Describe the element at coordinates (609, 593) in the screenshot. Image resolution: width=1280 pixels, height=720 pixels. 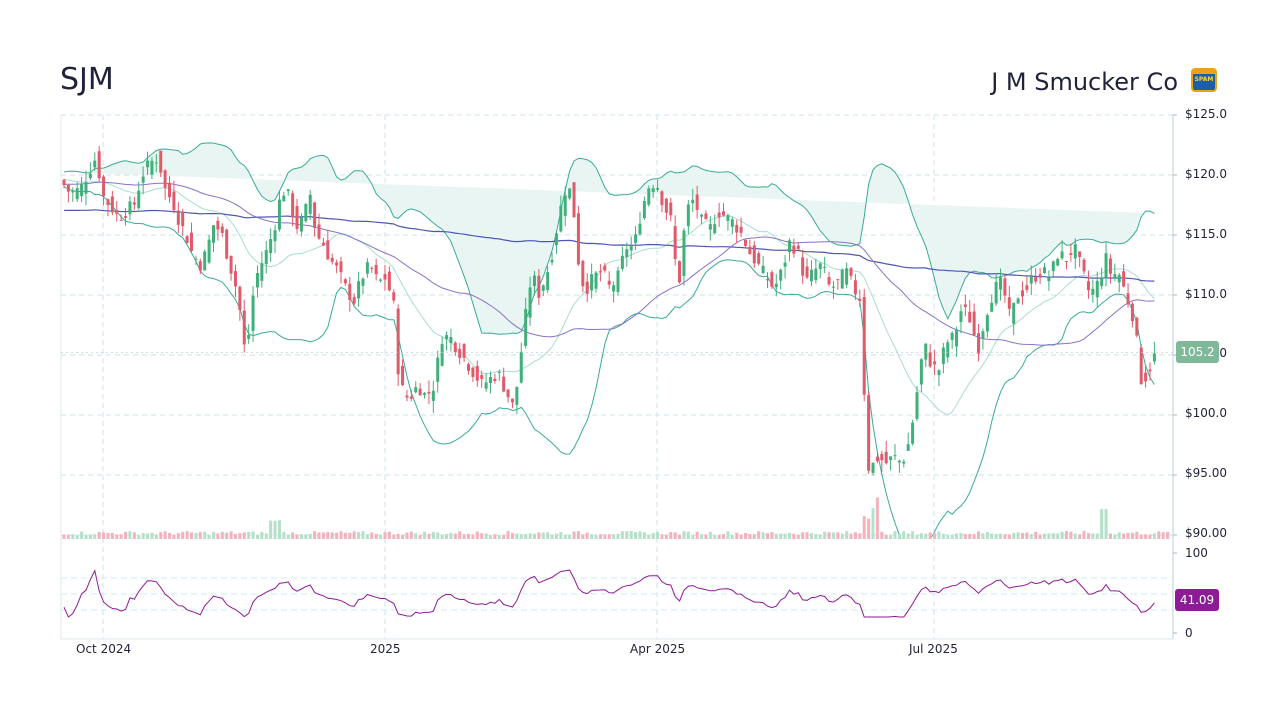
I see `rsi-line` at that location.